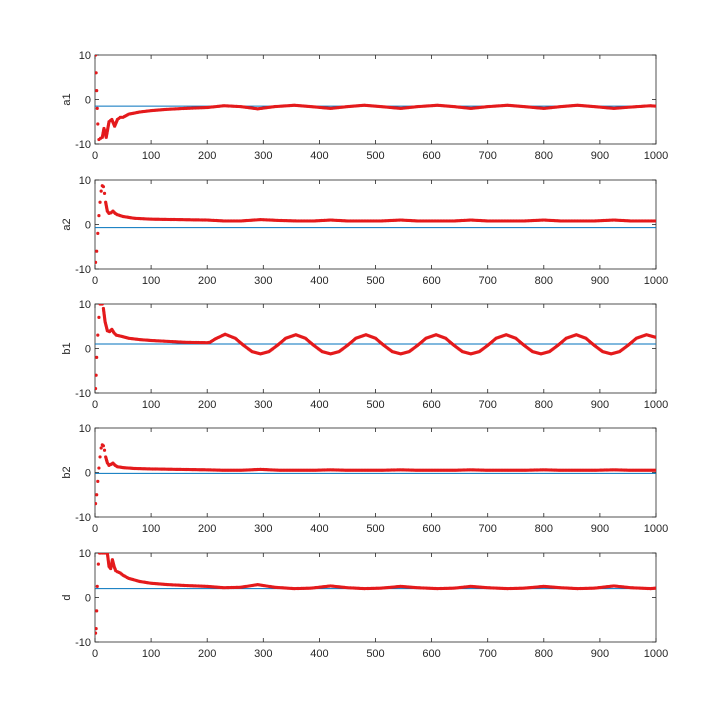  I want to click on y-axis-label: d, so click(67, 597).